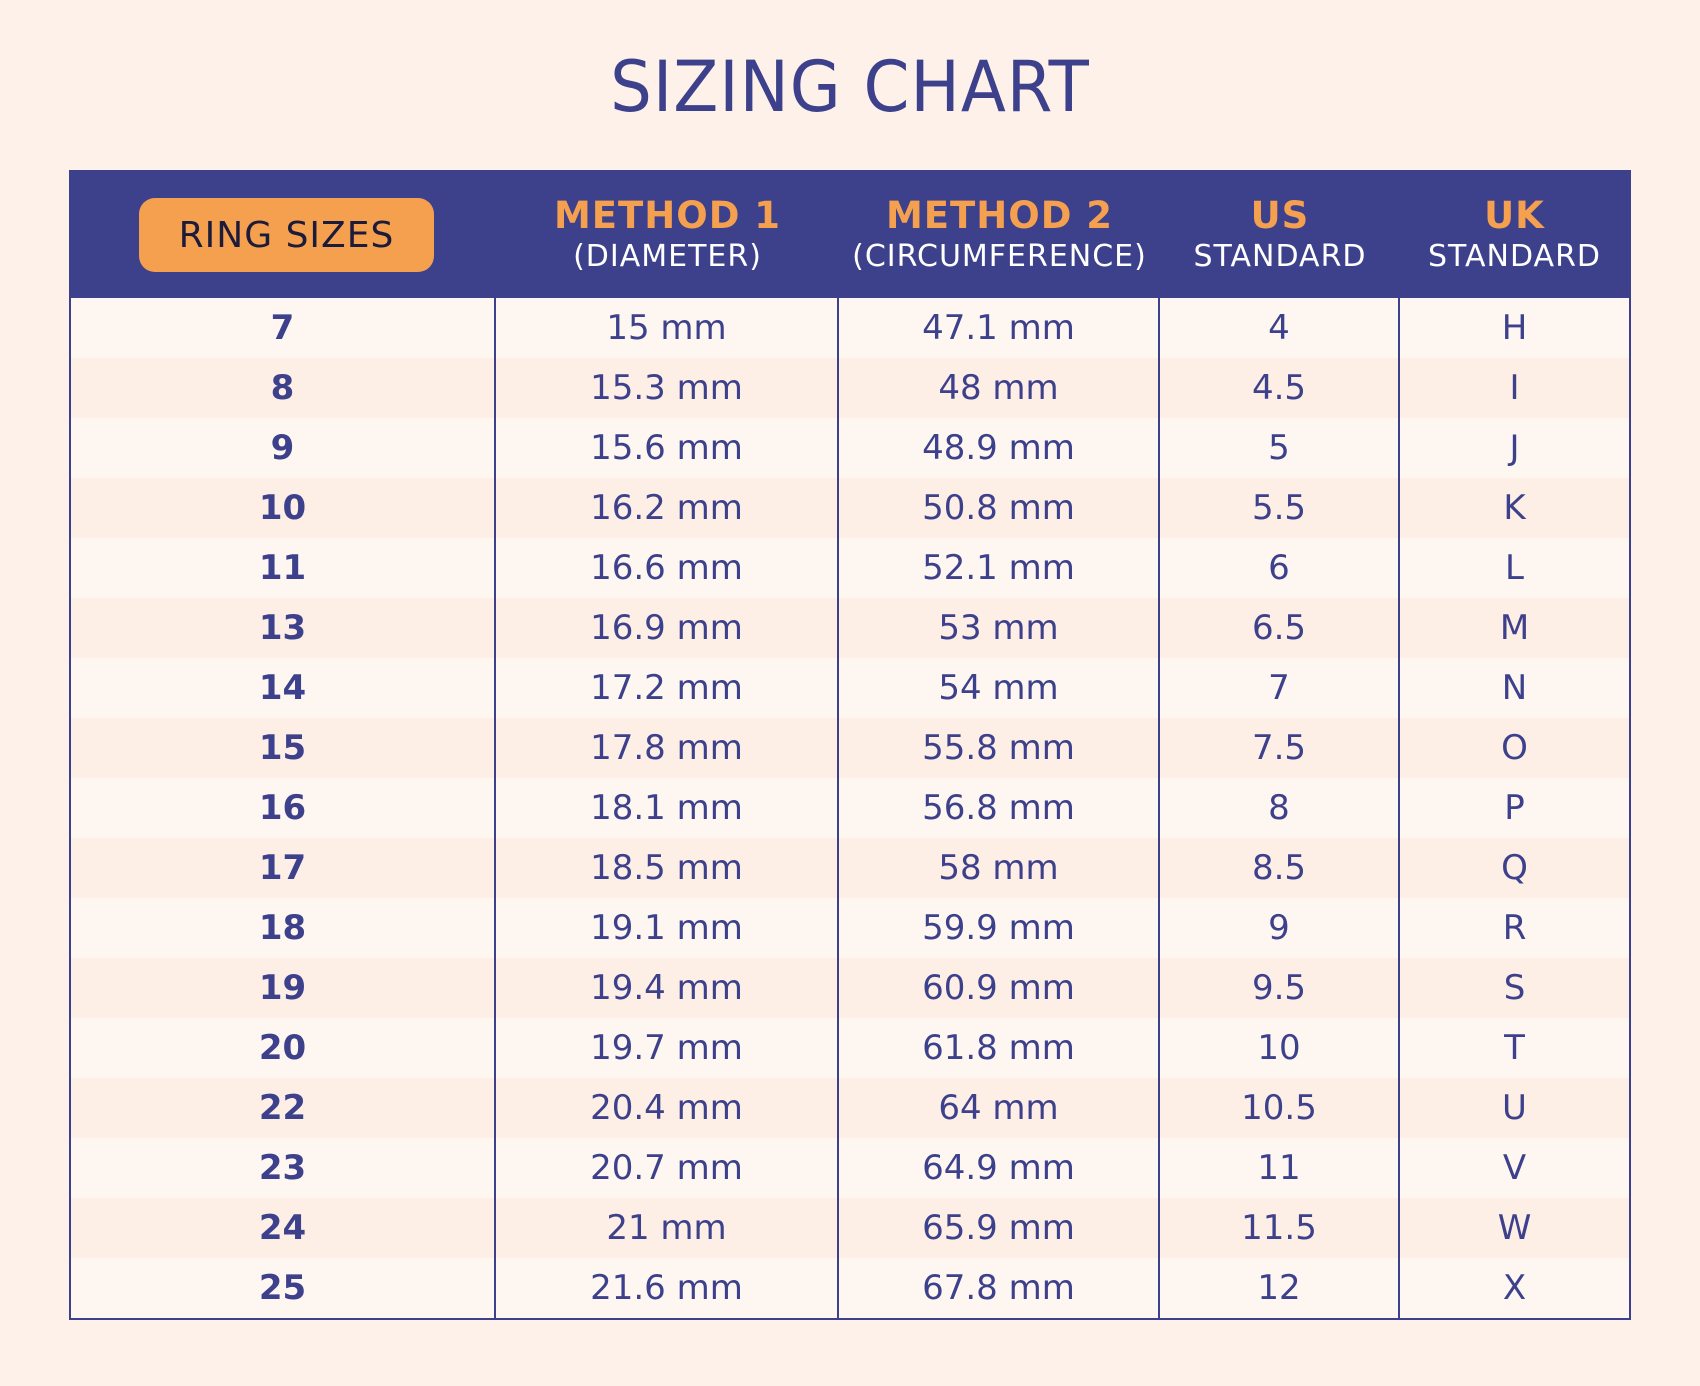 The height and width of the screenshot is (1386, 1700). I want to click on table-row: 10 16.2 mm 50.8 mm 5.5 K, so click(850, 508).